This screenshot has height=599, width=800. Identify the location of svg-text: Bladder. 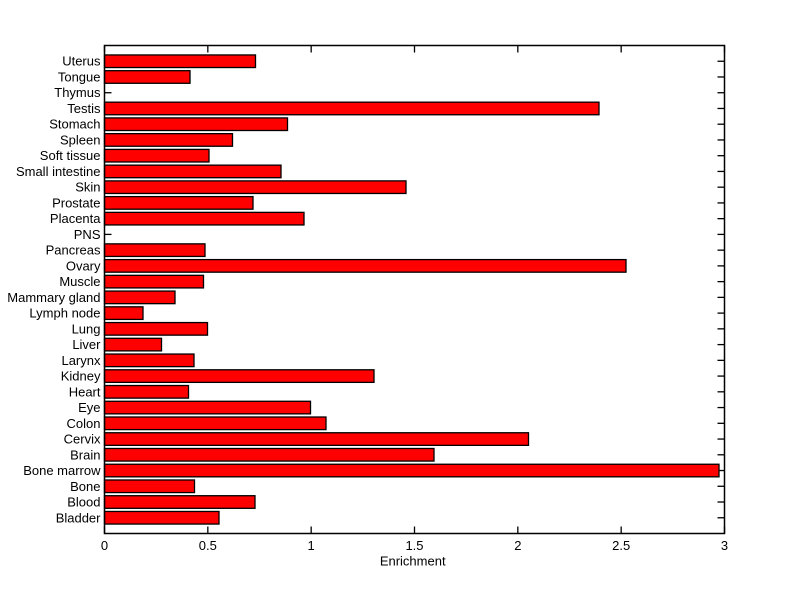
(78, 517).